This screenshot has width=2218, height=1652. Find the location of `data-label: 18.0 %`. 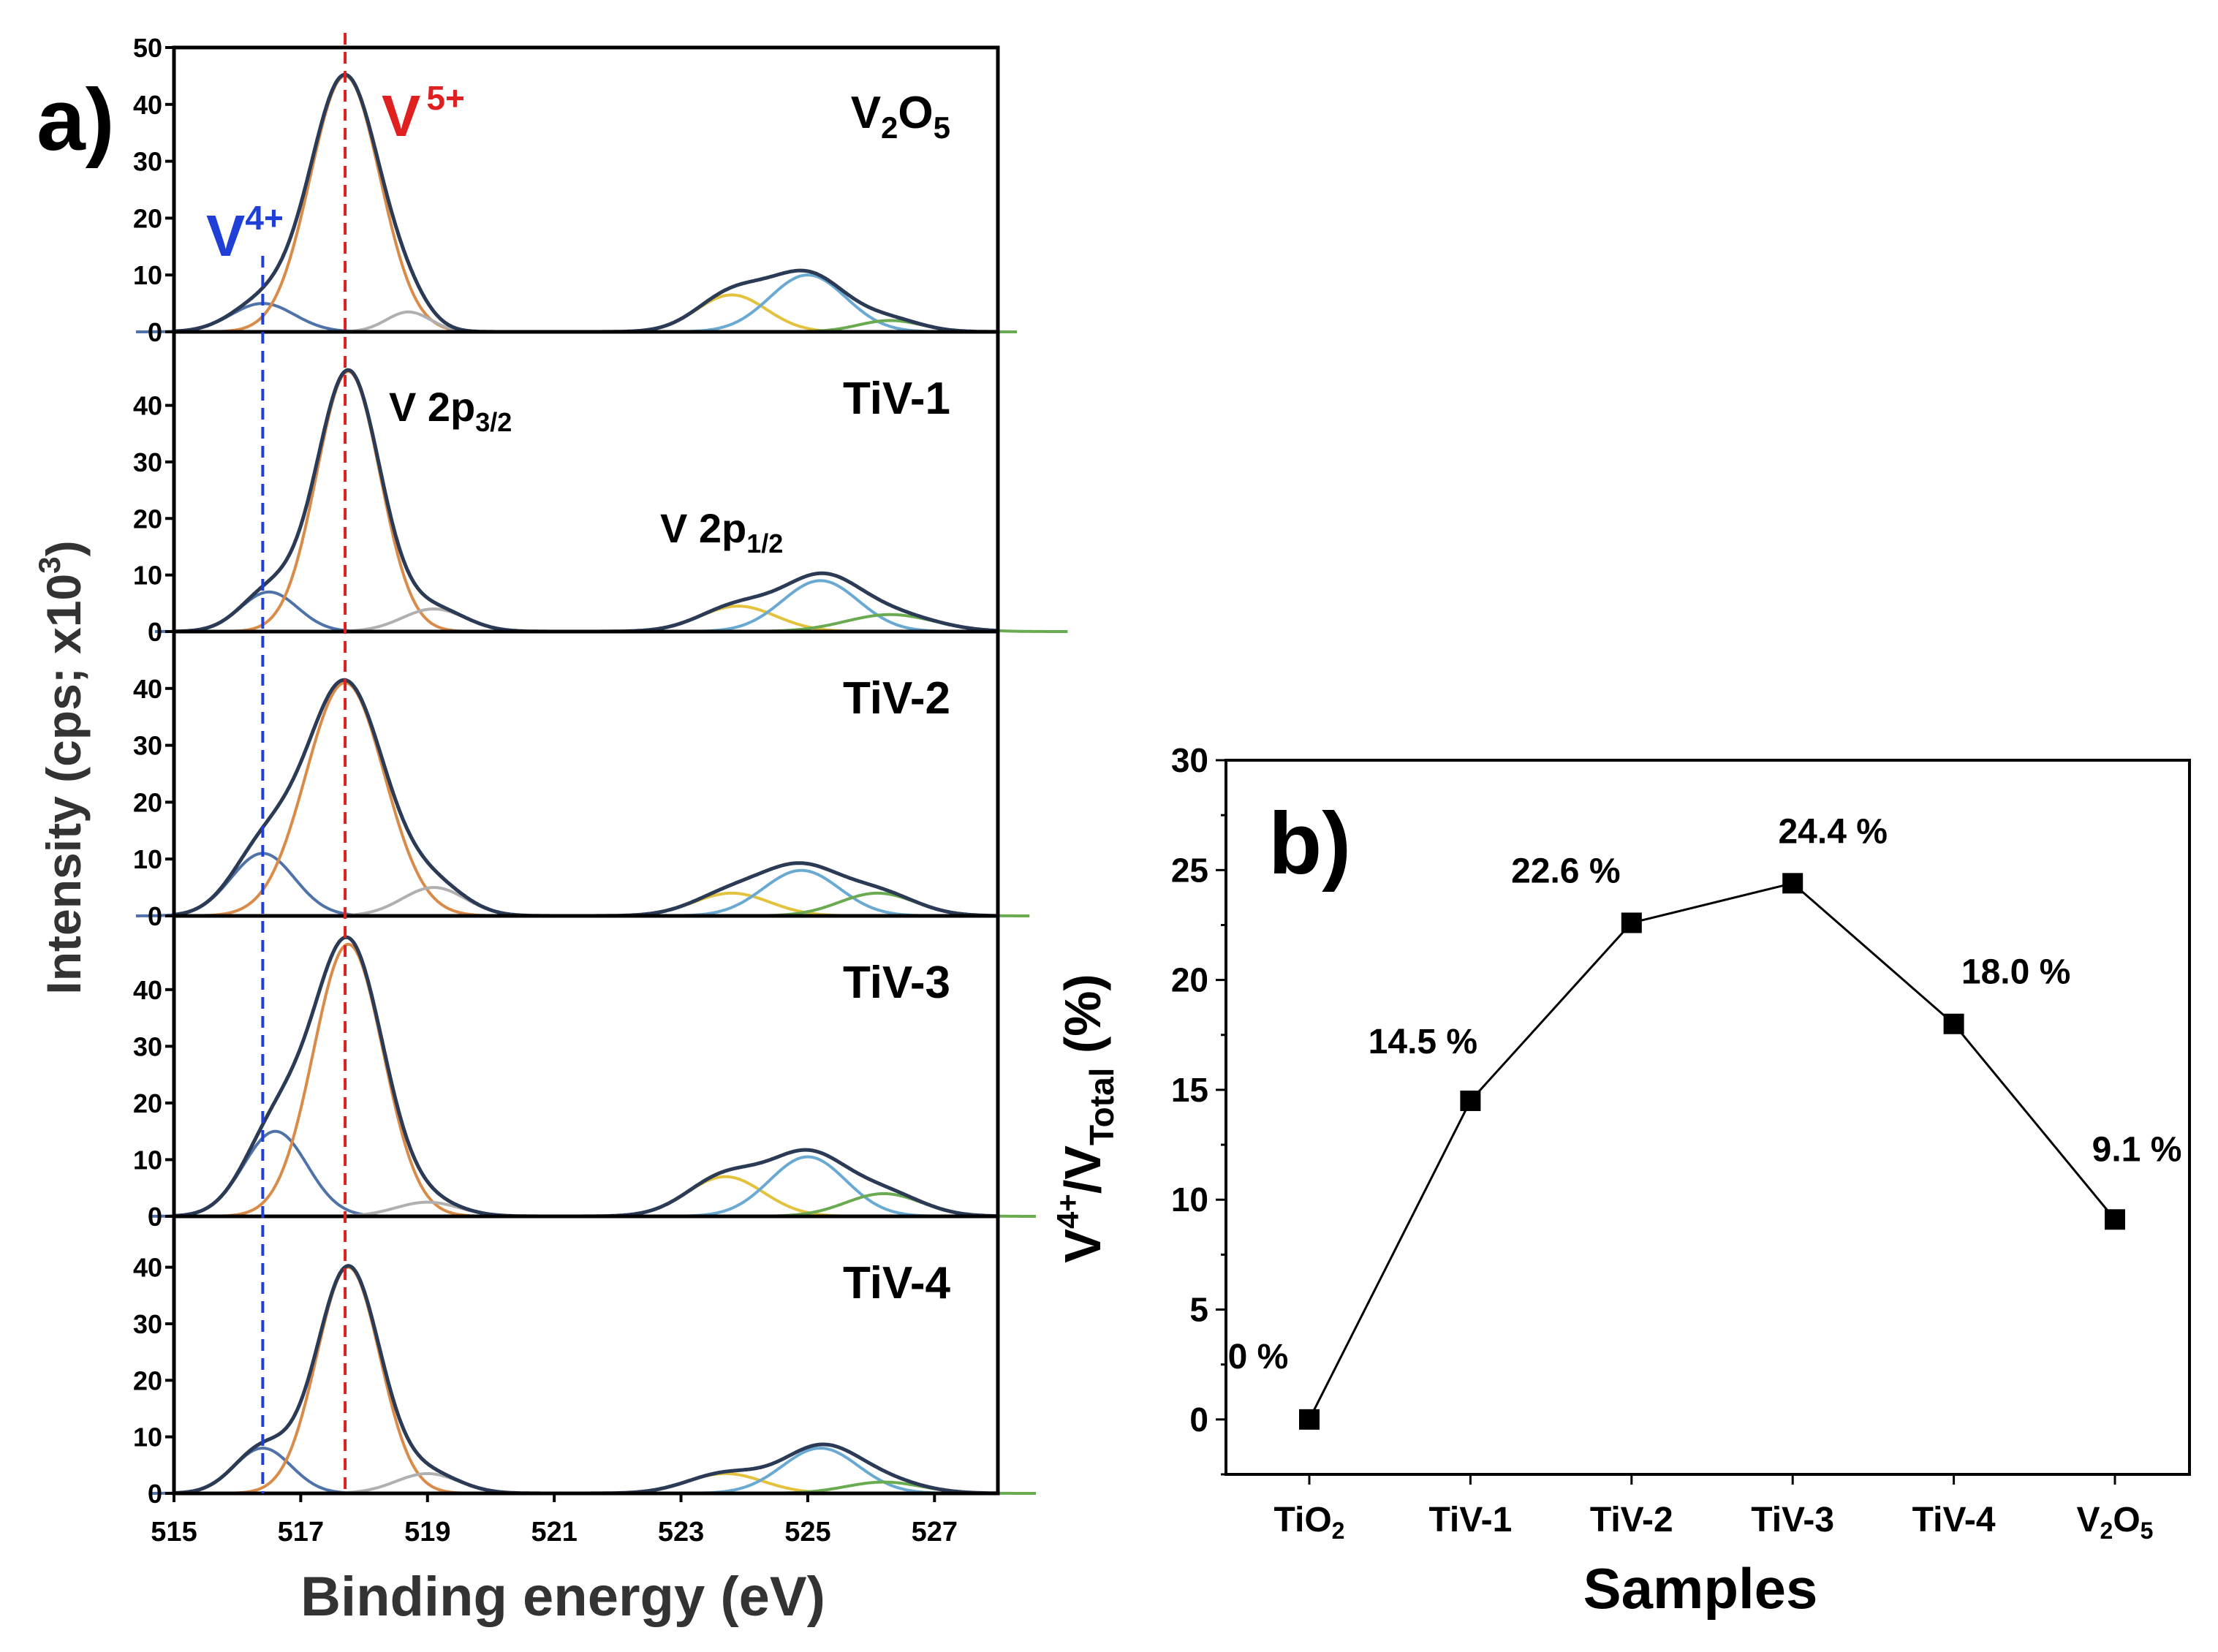

data-label: 18.0 % is located at coordinates (2015, 973).